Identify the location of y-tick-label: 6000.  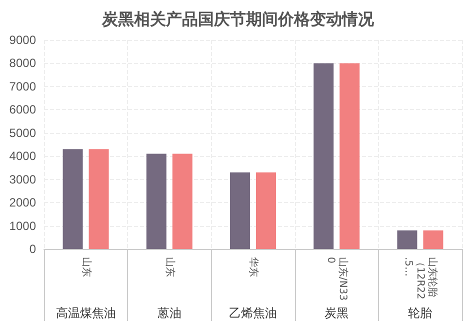
(22, 109).